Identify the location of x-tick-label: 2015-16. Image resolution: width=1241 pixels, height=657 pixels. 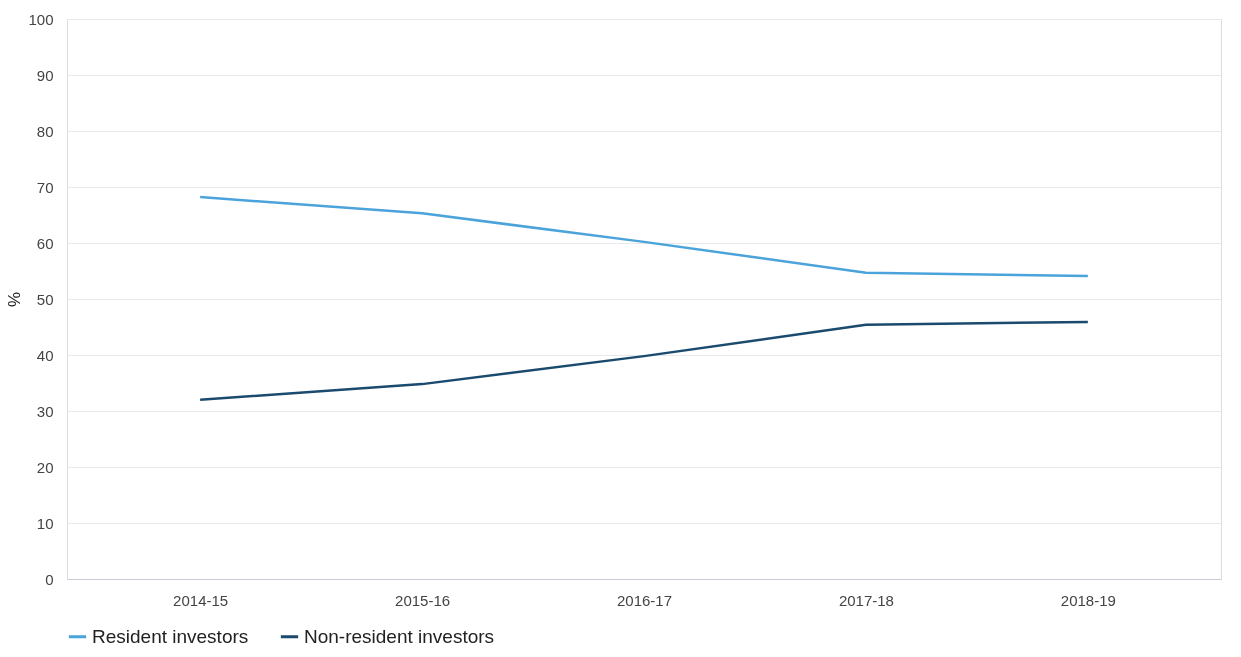
(423, 600).